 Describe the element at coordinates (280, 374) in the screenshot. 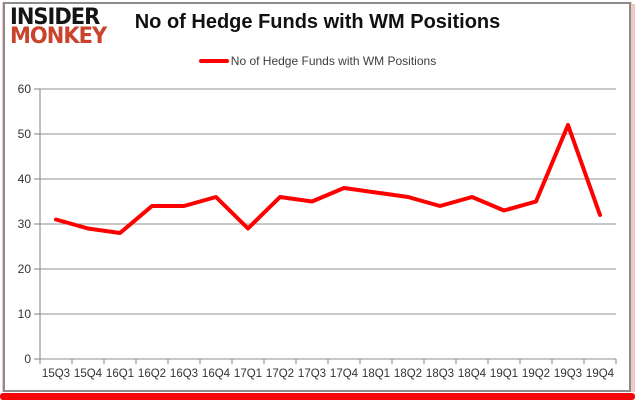

I see `x-tick-label: 17Q2` at that location.